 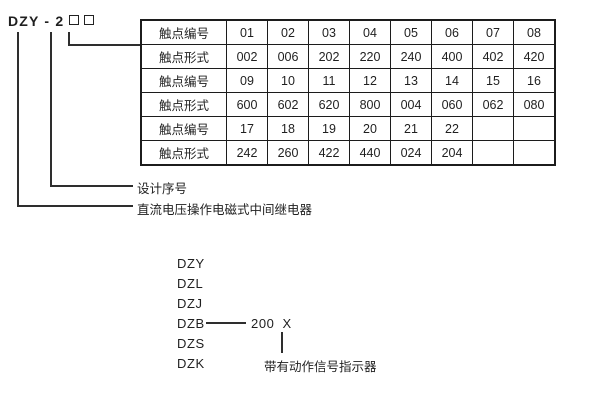 I want to click on table-cell: 002, so click(x=247, y=56).